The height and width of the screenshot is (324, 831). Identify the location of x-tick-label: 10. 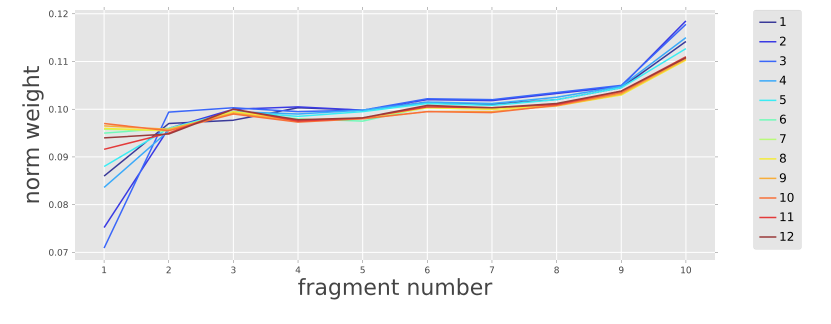
(686, 270).